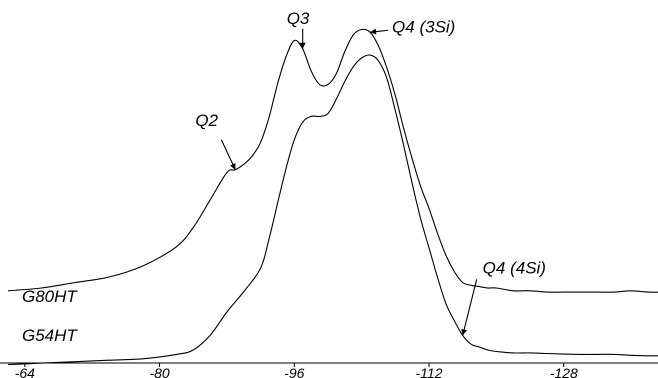  What do you see at coordinates (329, 370) in the screenshot?
I see `x-axis: -64 -80 -96 -112 -128` at bounding box center [329, 370].